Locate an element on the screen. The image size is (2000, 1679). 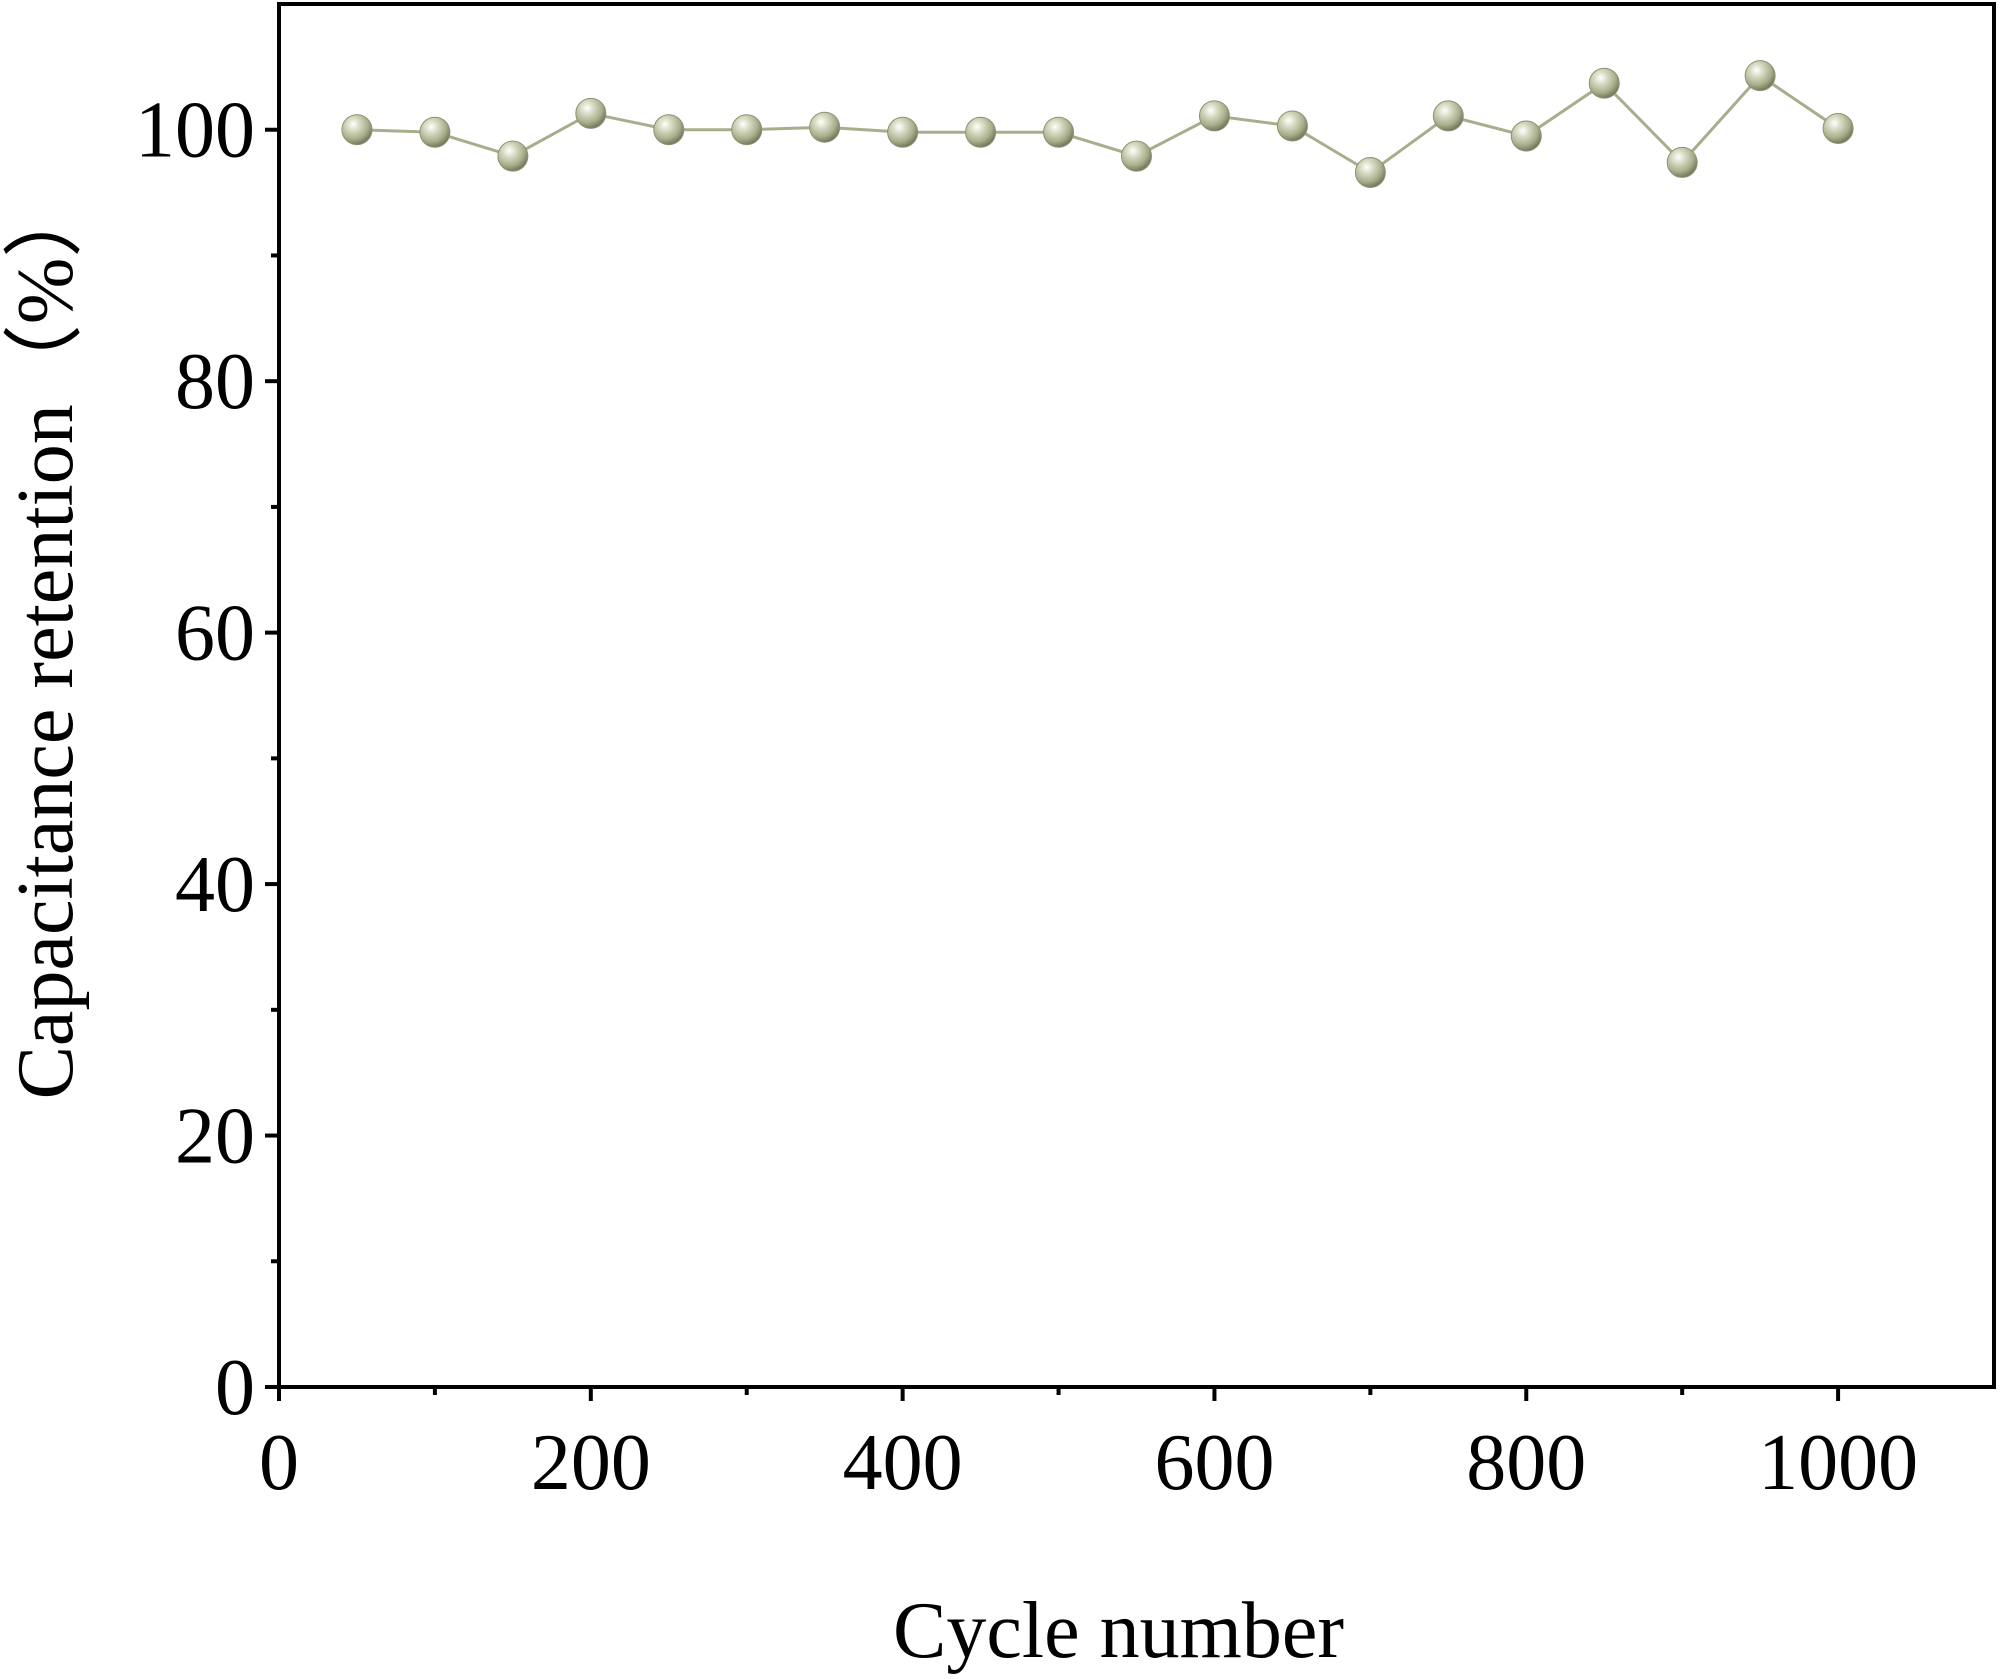
x-tick-label: 800 is located at coordinates (1526, 1463).